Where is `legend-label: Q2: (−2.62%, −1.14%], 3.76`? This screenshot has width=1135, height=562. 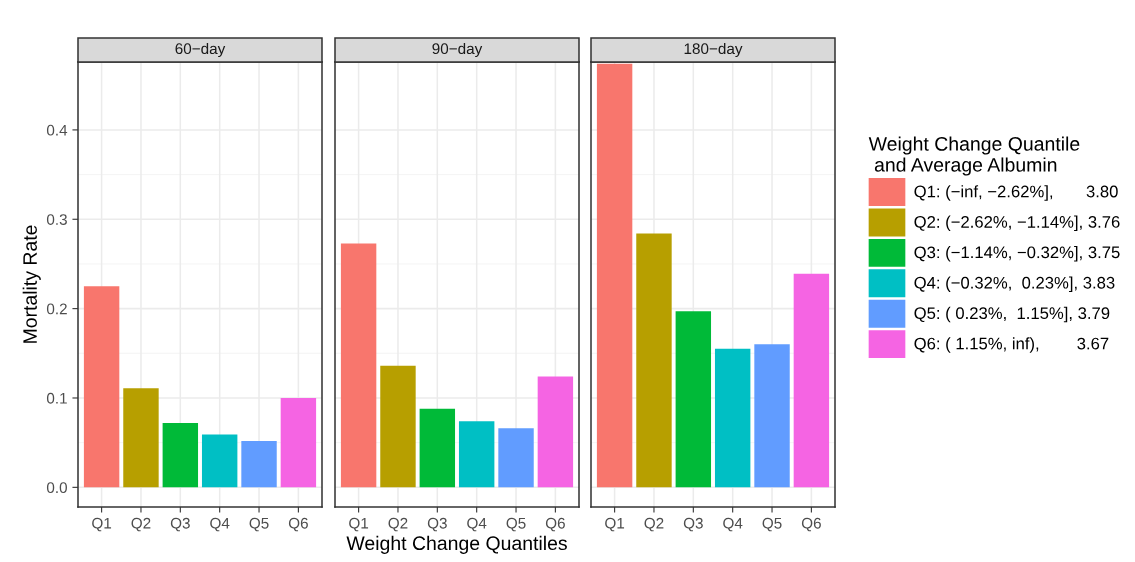
legend-label: Q2: (−2.62%, −1.14%], 3.76 is located at coordinates (1017, 223).